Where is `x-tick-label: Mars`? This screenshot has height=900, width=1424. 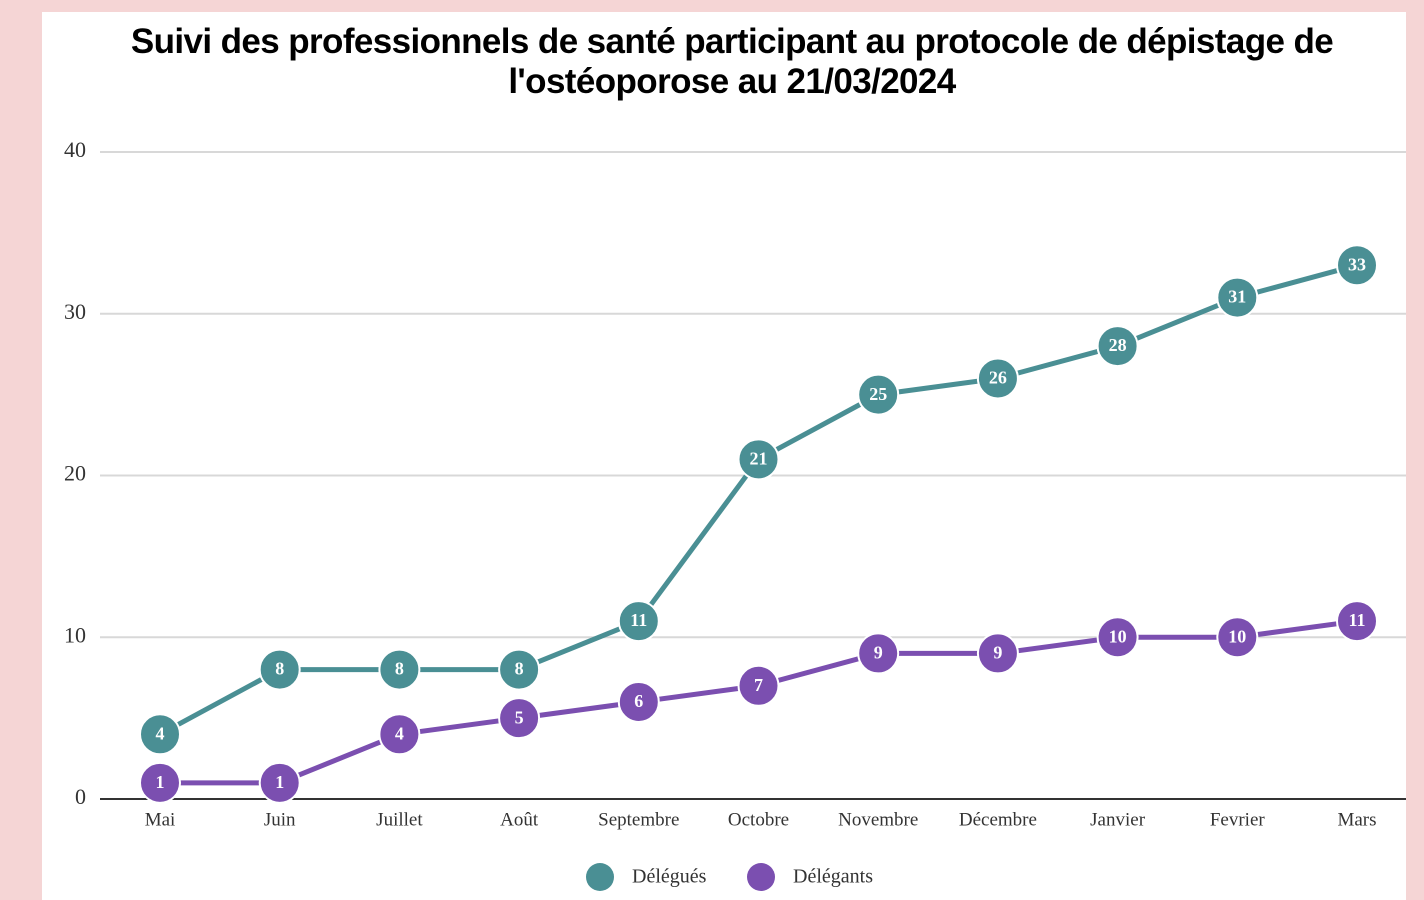 x-tick-label: Mars is located at coordinates (1356, 819).